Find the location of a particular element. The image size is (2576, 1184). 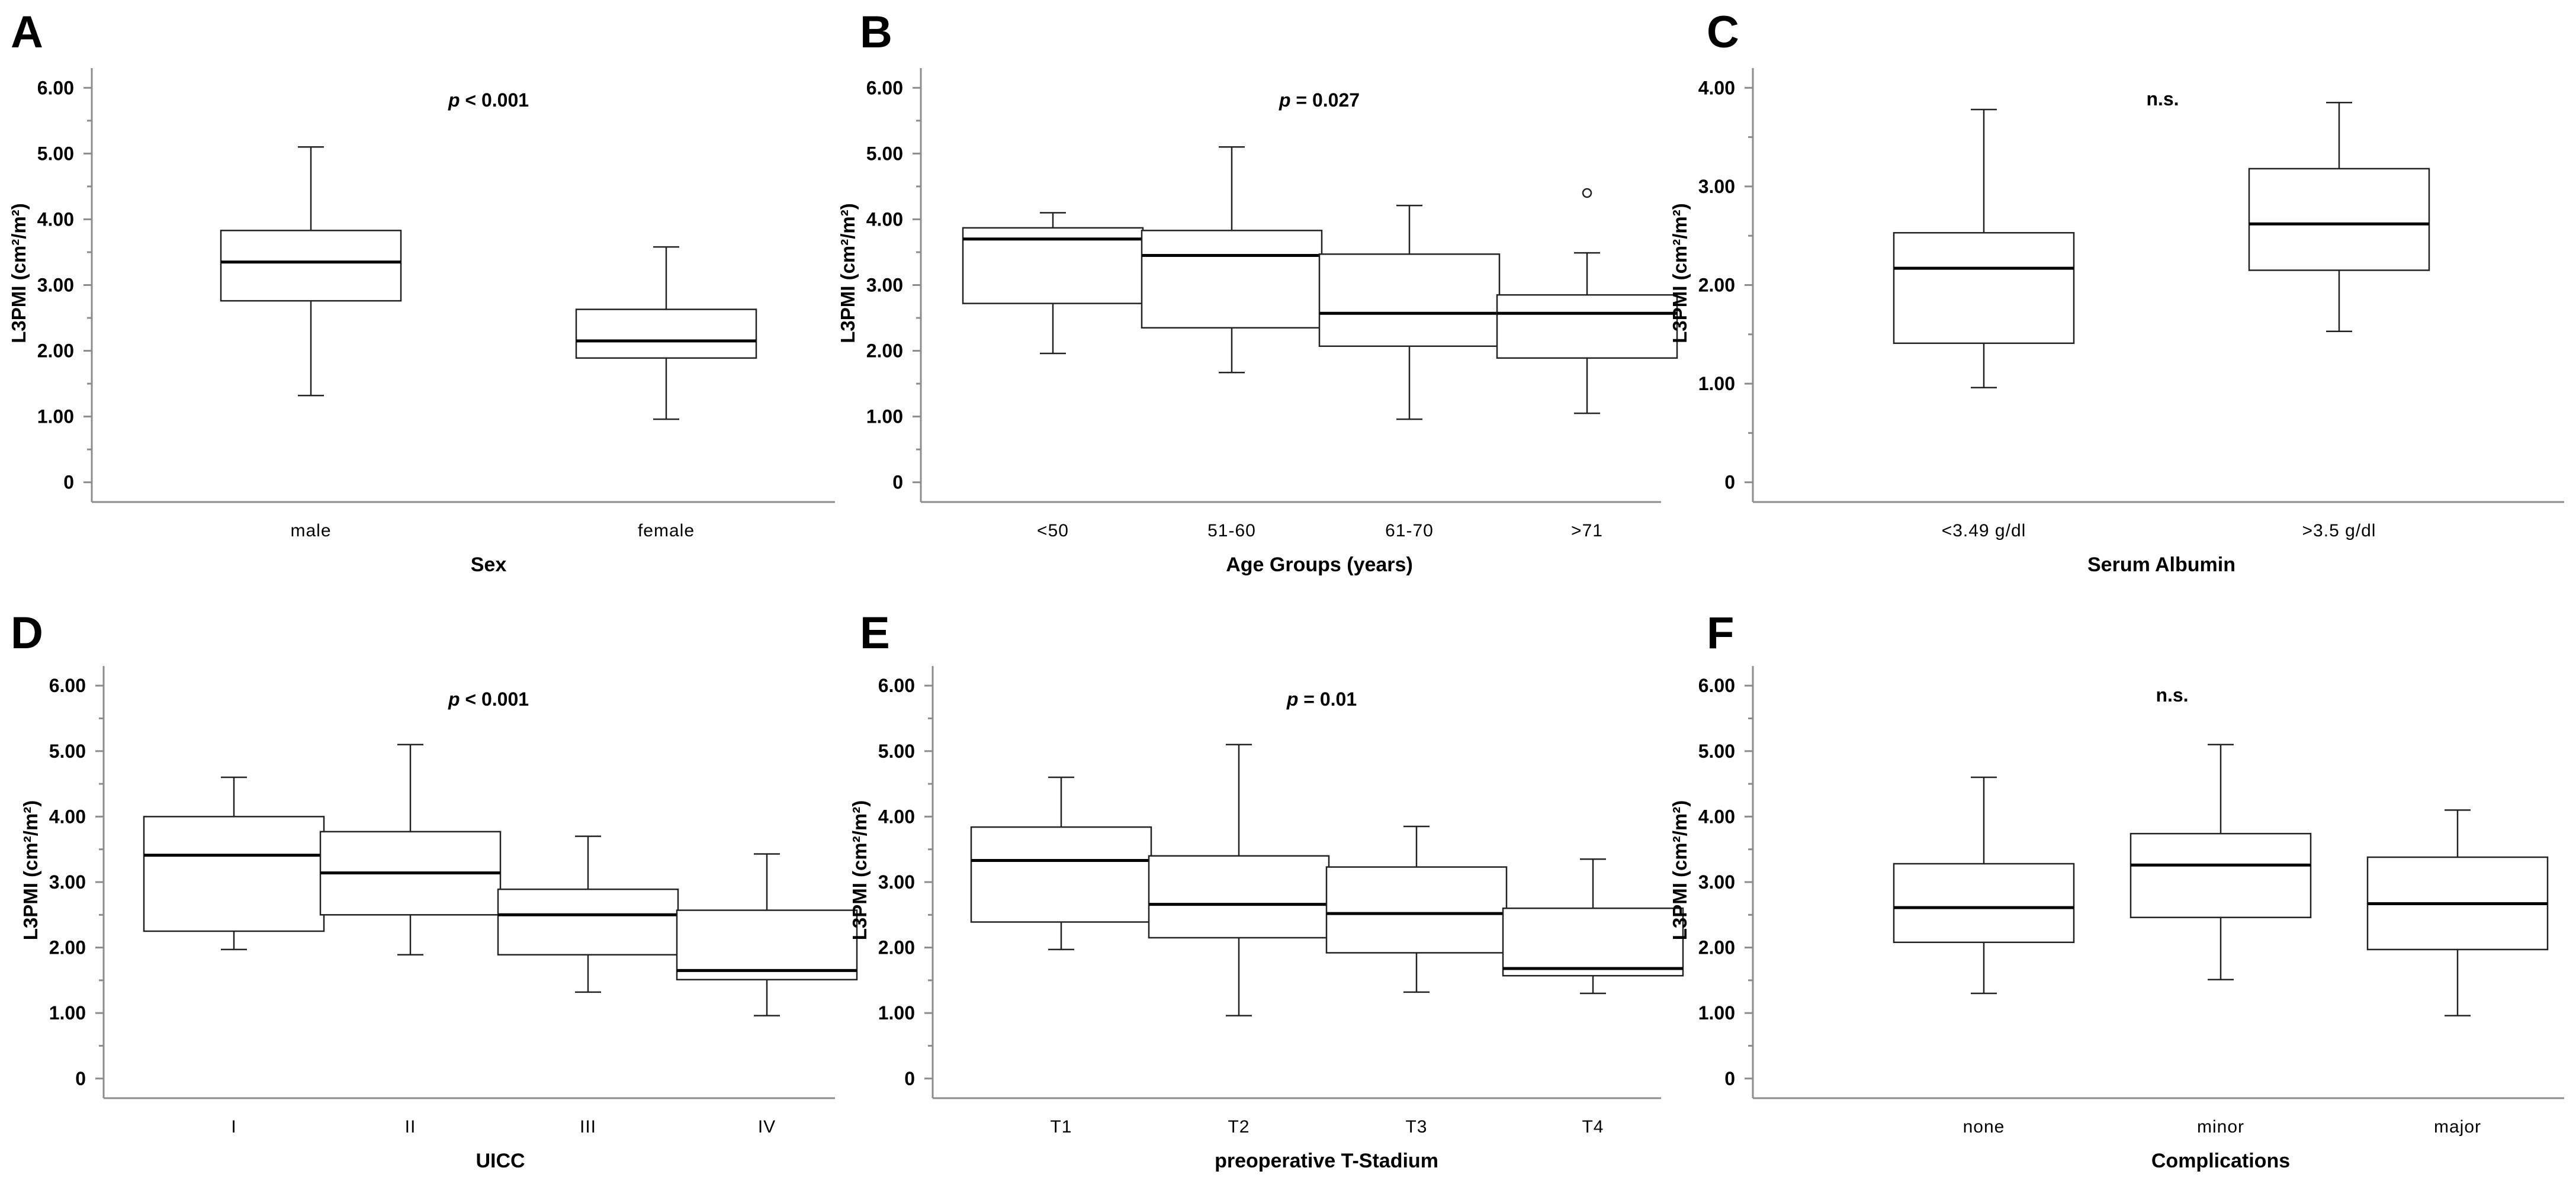

box--3-49-g-dl is located at coordinates (1984, 248).